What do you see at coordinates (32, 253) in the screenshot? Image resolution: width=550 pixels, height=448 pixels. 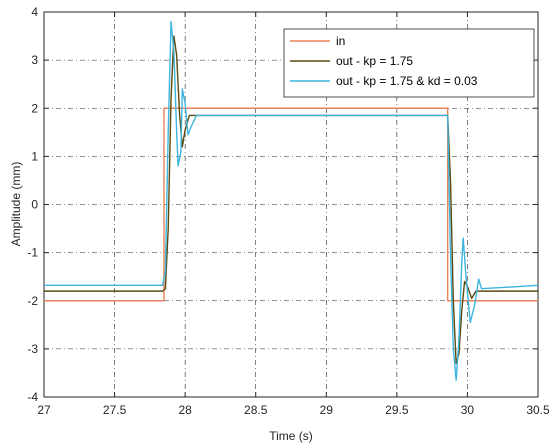 I see `y-tick-label: -1` at bounding box center [32, 253].